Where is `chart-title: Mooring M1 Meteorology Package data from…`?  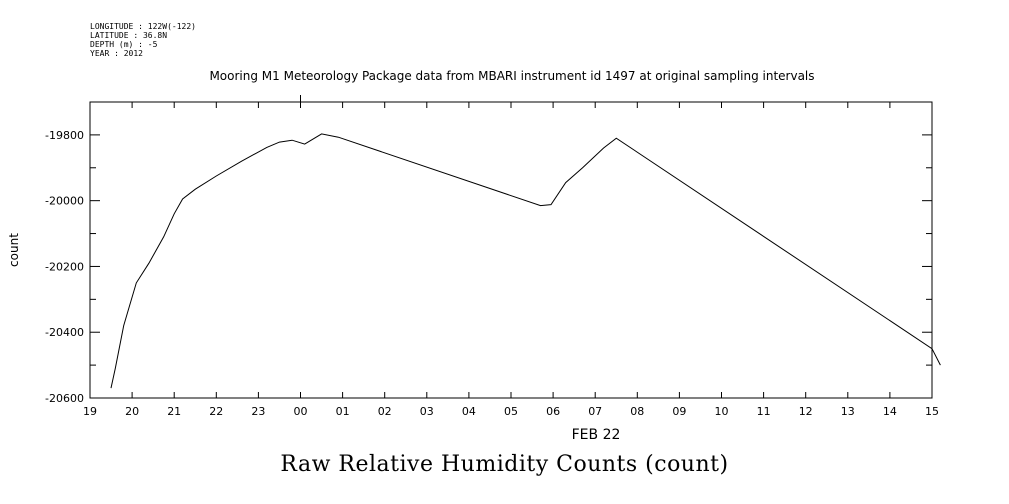 chart-title: Mooring M1 Meteorology Package data from… is located at coordinates (511, 76).